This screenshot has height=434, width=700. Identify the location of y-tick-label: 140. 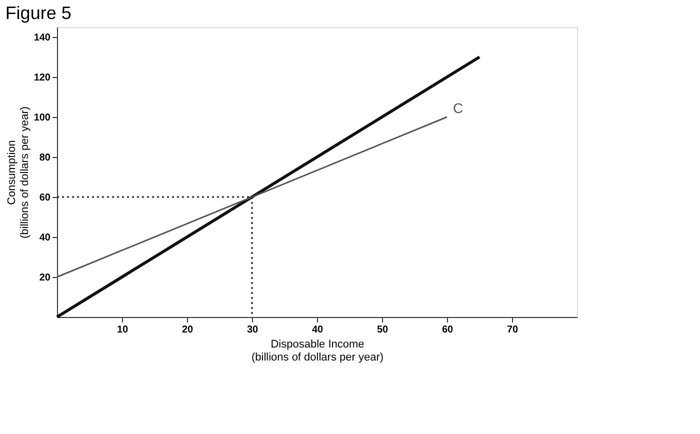
(42, 38).